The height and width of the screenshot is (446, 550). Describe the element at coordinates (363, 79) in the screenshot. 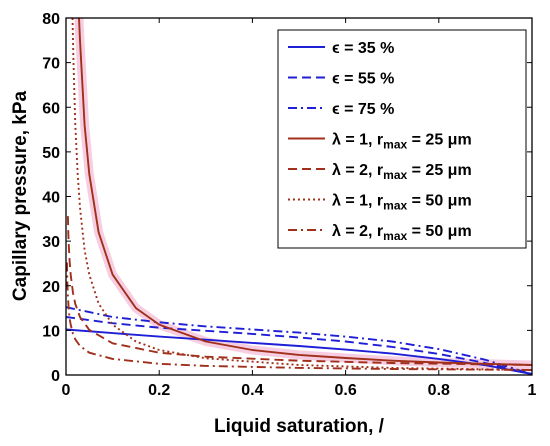

I see `legend-label: ϵ = 55 %` at that location.